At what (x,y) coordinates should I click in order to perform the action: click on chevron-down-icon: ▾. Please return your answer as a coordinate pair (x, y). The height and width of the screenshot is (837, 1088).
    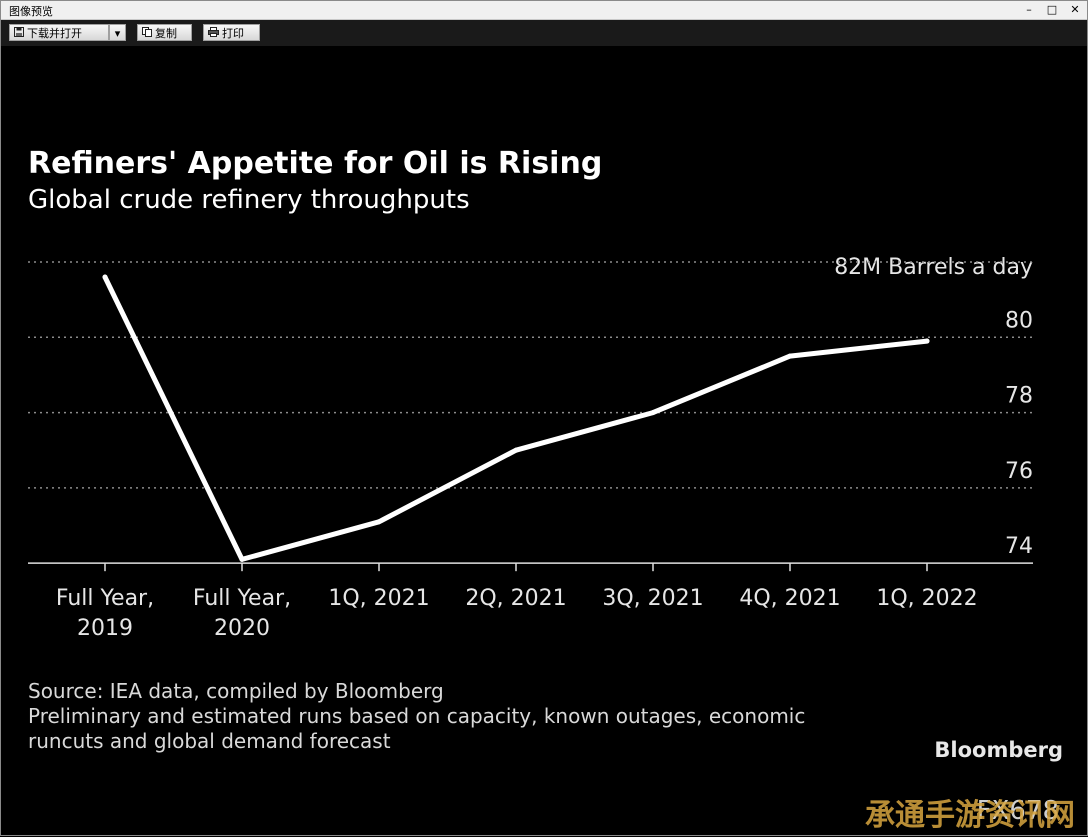
    Looking at the image, I should click on (117, 33).